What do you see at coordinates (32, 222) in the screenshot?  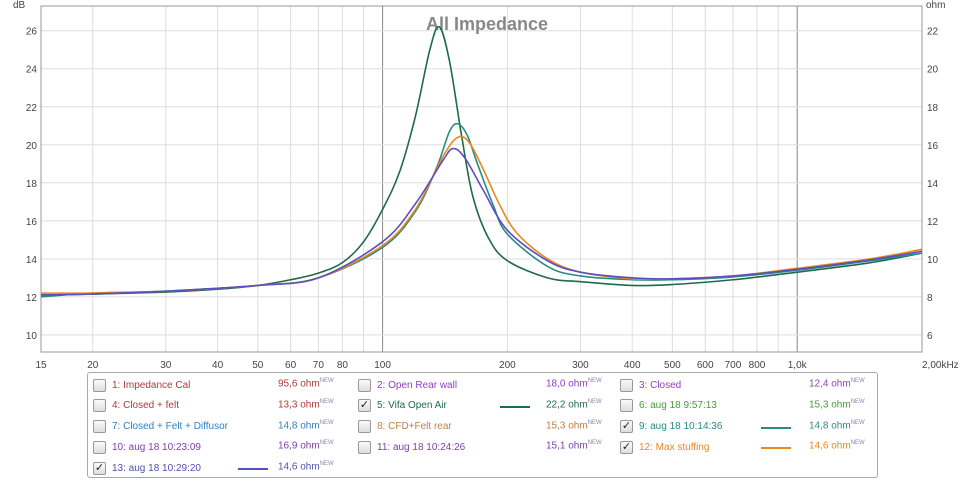 I see `y-tick-left: 16` at bounding box center [32, 222].